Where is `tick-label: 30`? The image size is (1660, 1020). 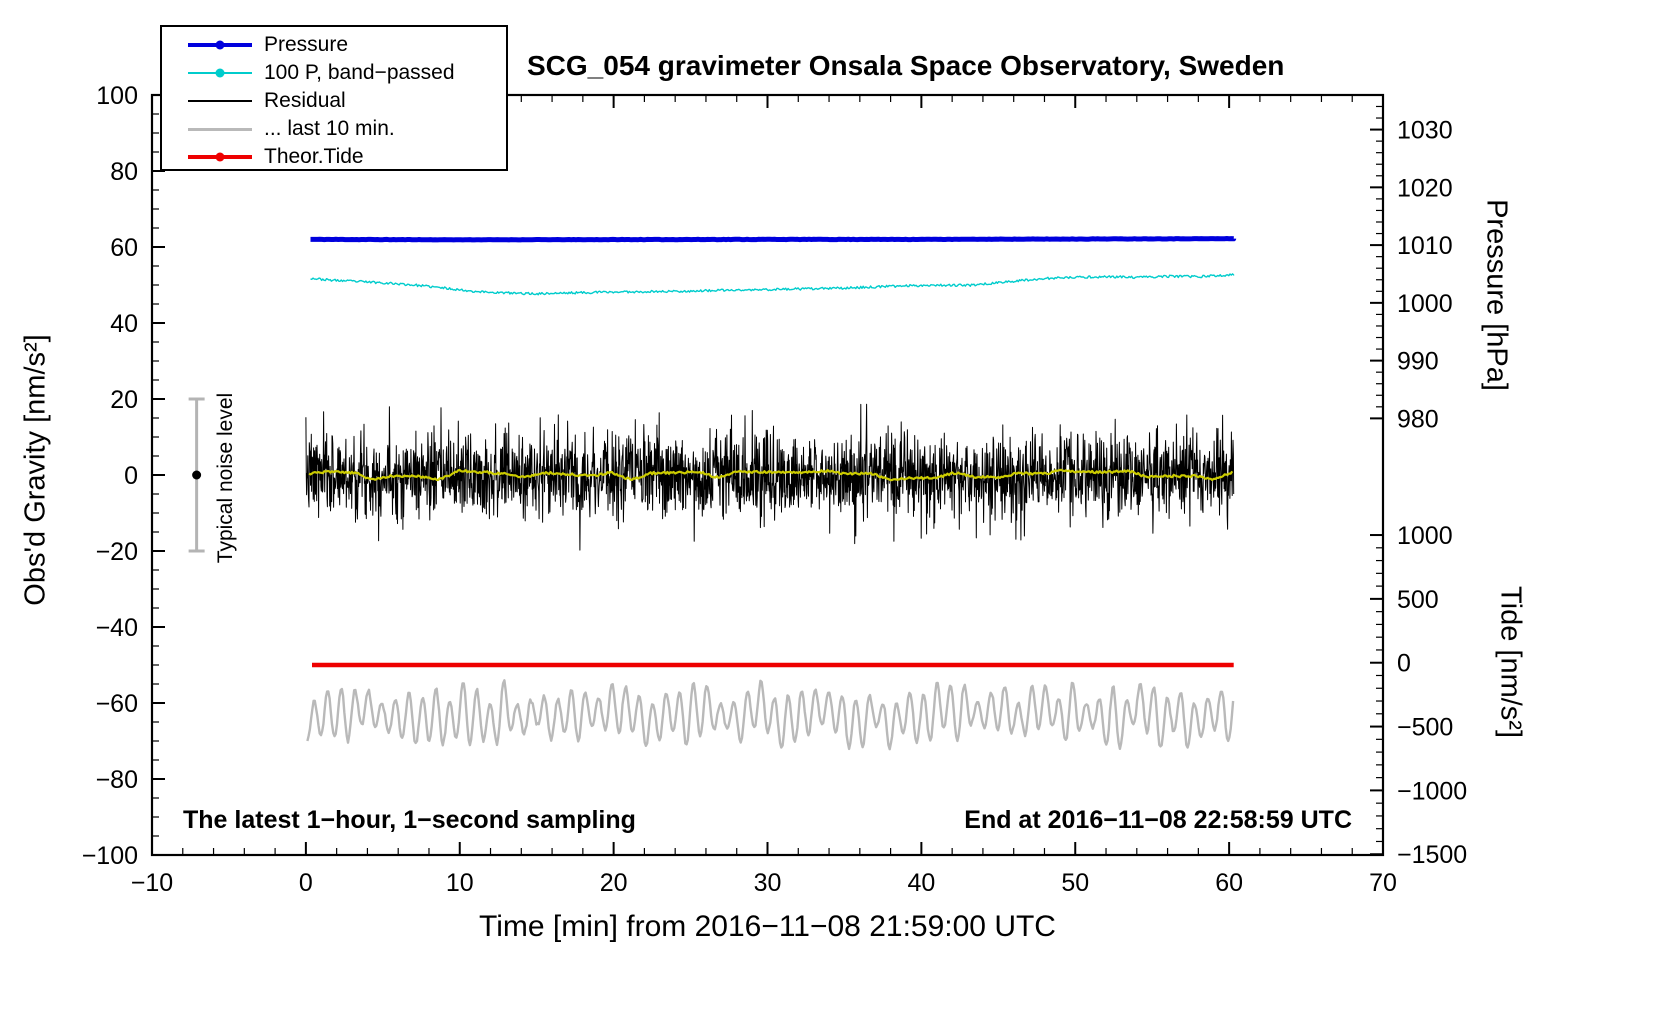
tick-label: 30 is located at coordinates (768, 883).